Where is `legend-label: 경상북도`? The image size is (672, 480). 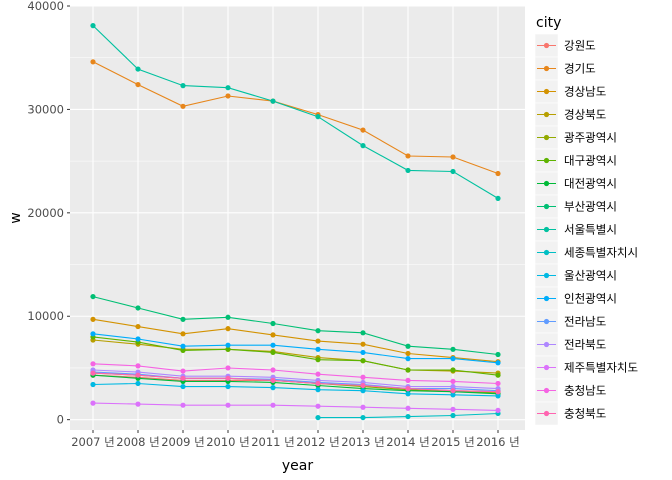
legend-label: 경상북도 is located at coordinates (585, 115).